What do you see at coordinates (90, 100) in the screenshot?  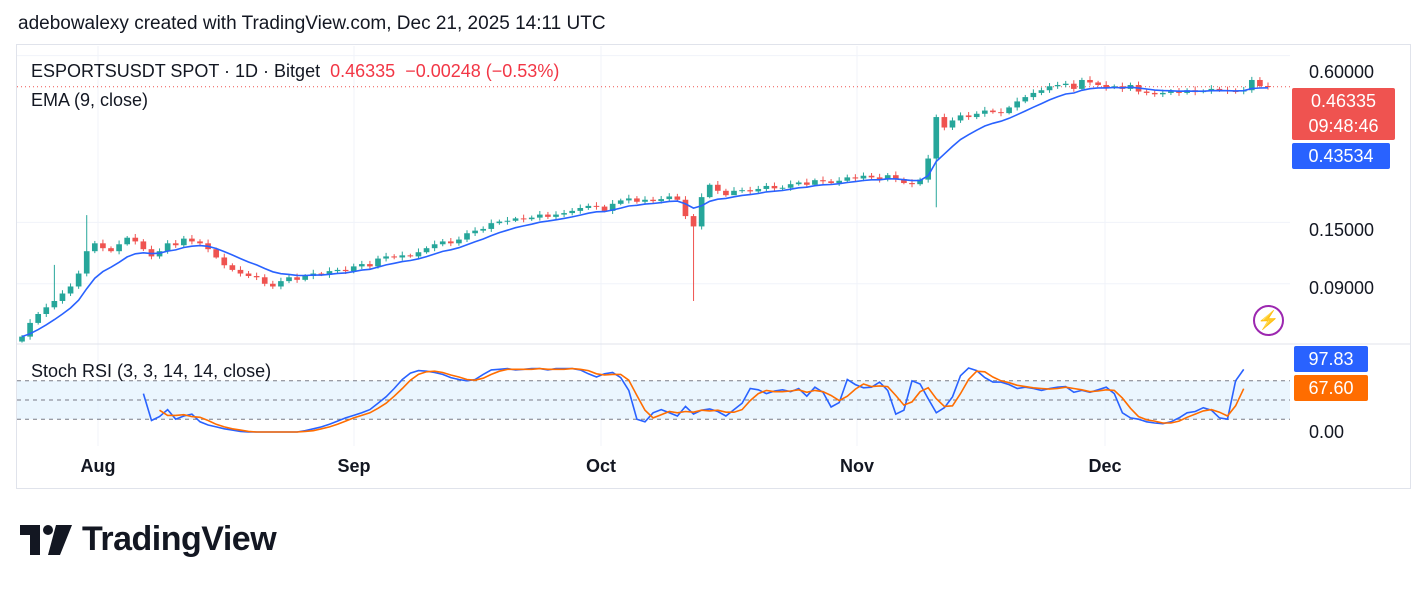 I see `ema-legend: EMA (9, close)` at bounding box center [90, 100].